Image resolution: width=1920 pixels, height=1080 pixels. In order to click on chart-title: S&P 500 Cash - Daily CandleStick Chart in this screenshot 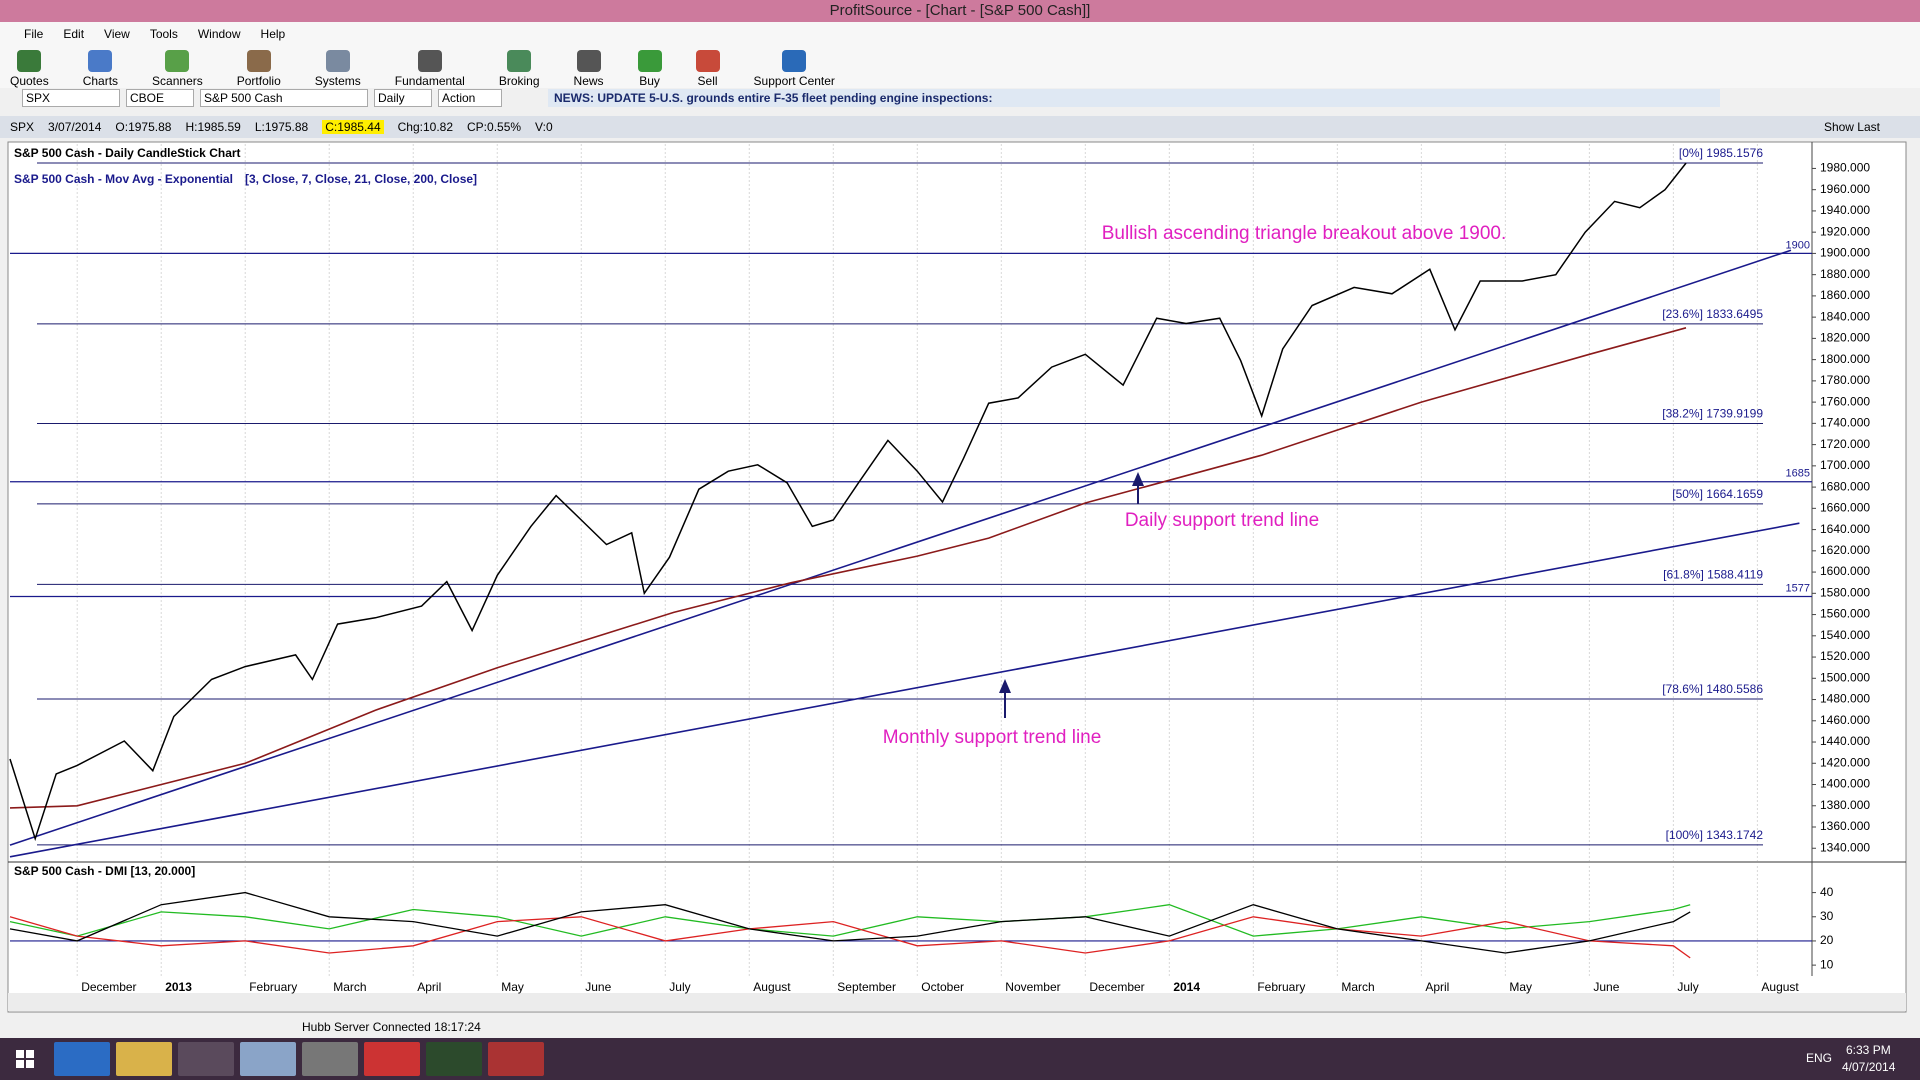, I will do `click(127, 153)`.